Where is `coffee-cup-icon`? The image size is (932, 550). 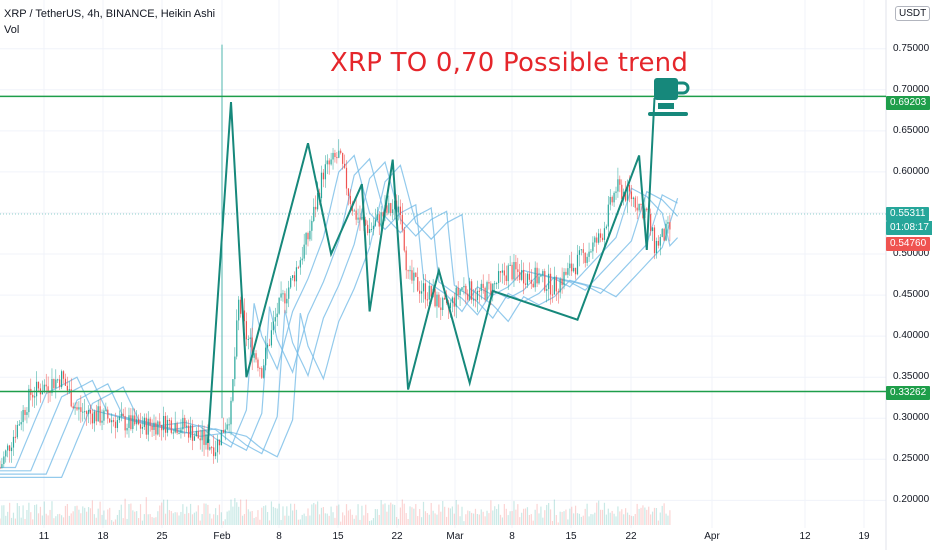
coffee-cup-icon is located at coordinates (669, 97).